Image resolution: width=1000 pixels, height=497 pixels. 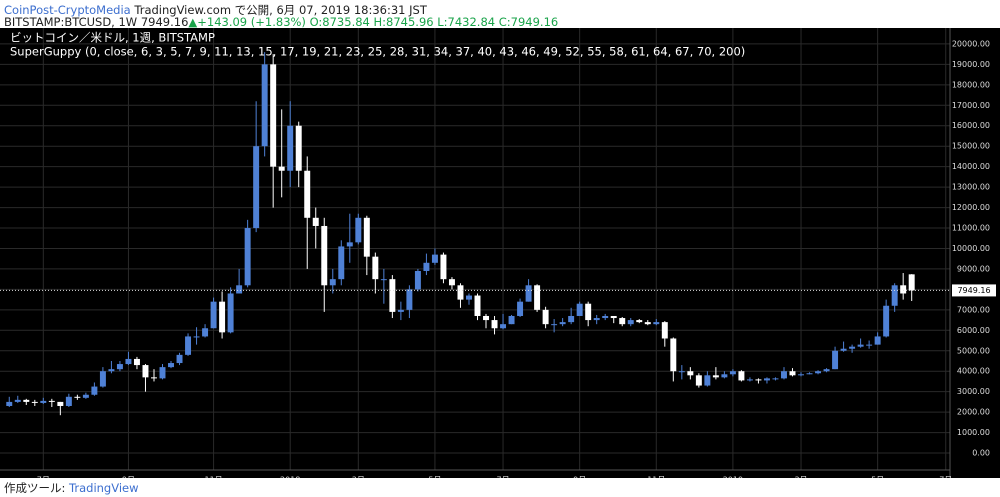 What do you see at coordinates (971, 187) in the screenshot?
I see `y-tick-label: 13000.00` at bounding box center [971, 187].